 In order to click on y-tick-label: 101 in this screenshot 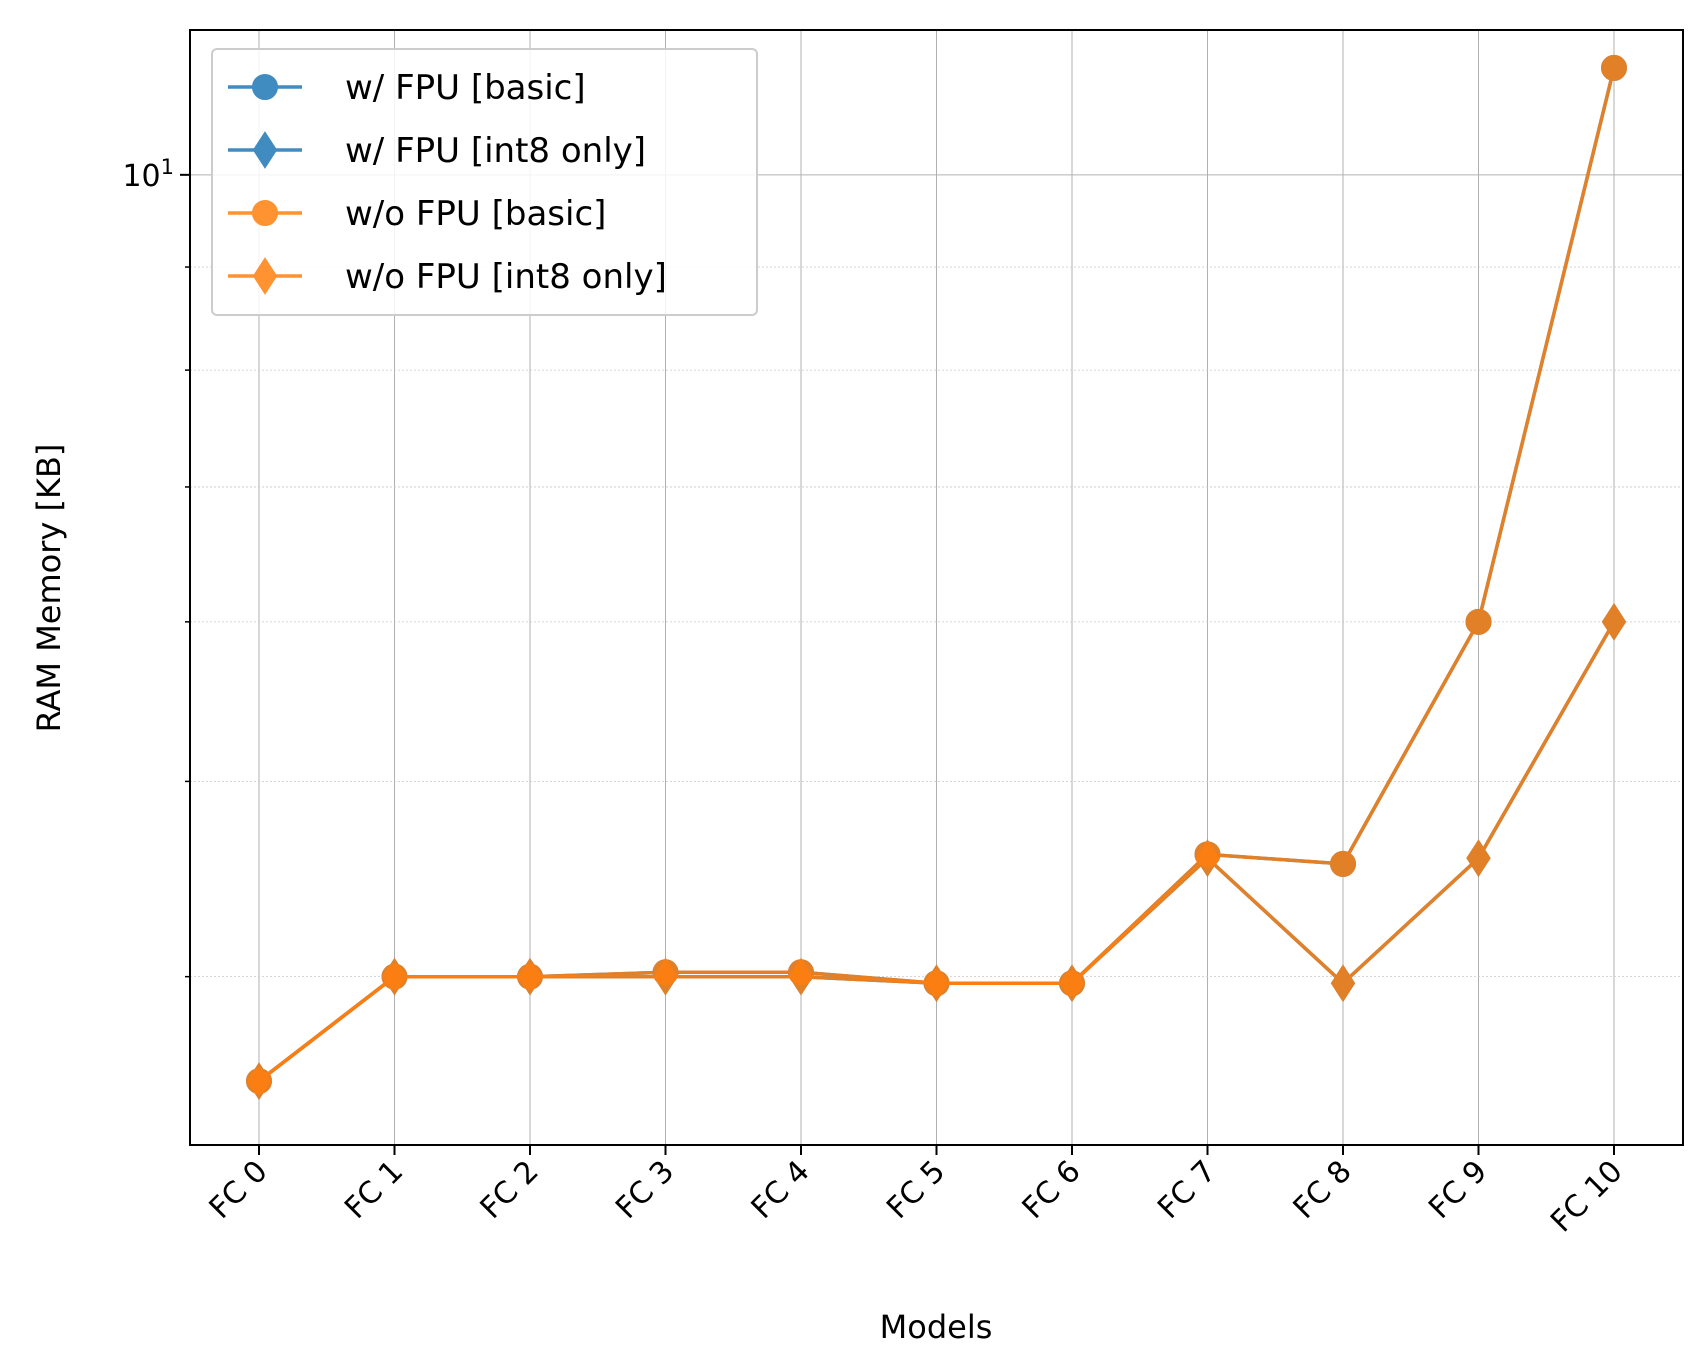, I will do `click(148, 174)`.